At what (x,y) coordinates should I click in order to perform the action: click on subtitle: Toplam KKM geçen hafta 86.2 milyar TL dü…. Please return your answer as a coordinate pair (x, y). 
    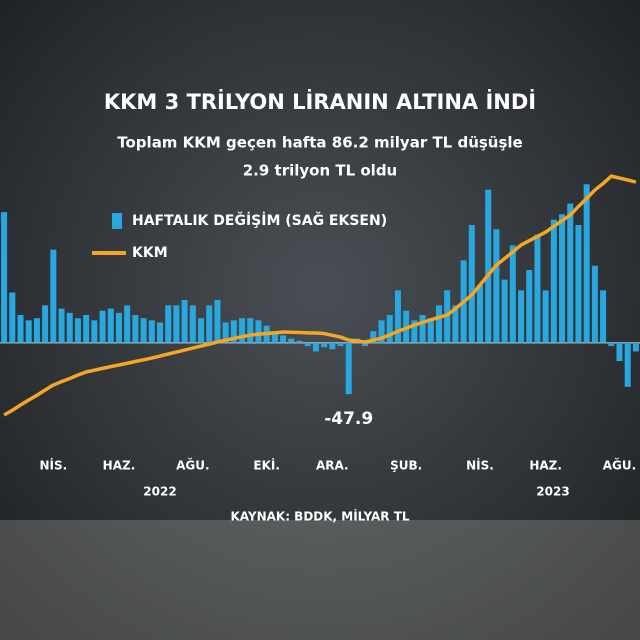
    Looking at the image, I should click on (319, 143).